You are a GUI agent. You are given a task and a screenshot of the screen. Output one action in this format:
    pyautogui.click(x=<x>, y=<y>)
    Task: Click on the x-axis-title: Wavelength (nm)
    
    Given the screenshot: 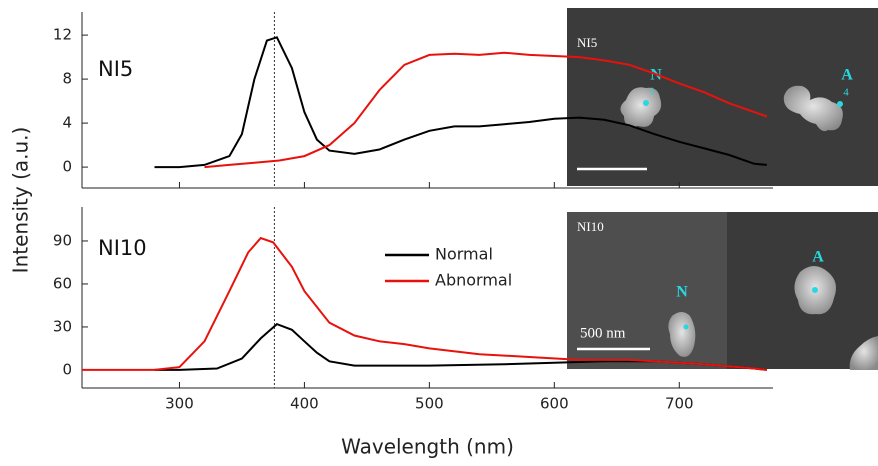 What is the action you would take?
    pyautogui.click(x=427, y=447)
    